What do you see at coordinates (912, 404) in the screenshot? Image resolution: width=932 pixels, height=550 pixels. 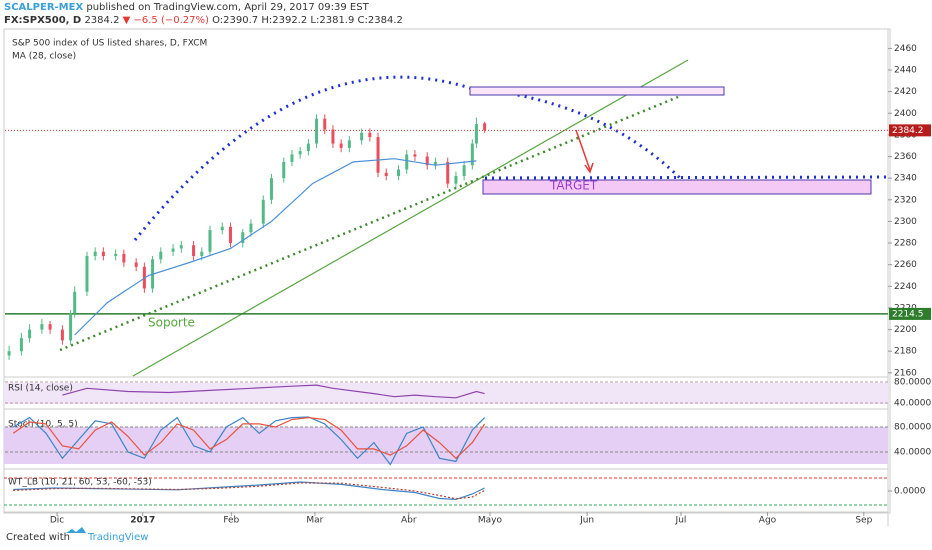 I see `y-tick-label: 40.0000` at bounding box center [912, 404].